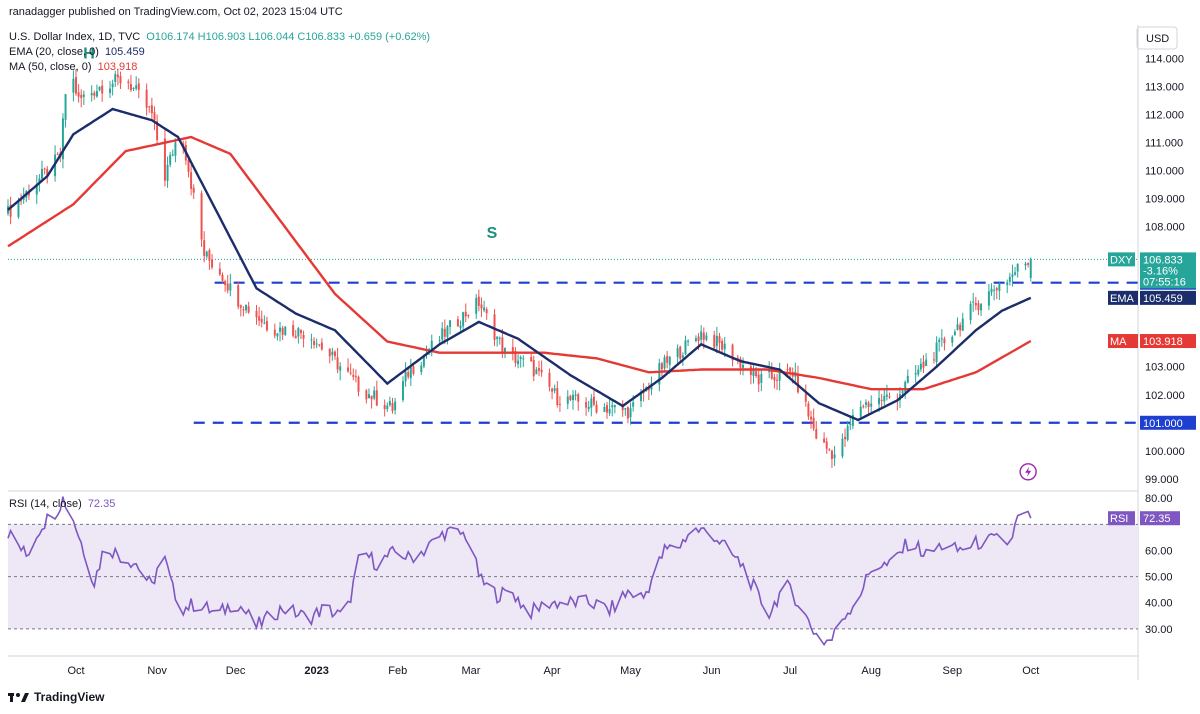 This screenshot has height=714, width=1200. What do you see at coordinates (1160, 271) in the screenshot?
I see `dxy-value-line: -3.16%` at bounding box center [1160, 271].